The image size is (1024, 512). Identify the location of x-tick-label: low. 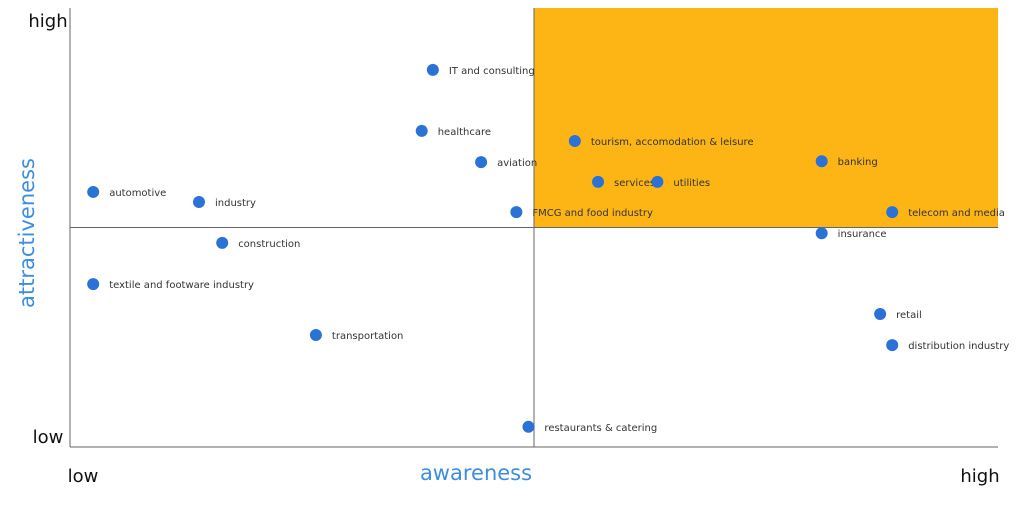
(83, 476).